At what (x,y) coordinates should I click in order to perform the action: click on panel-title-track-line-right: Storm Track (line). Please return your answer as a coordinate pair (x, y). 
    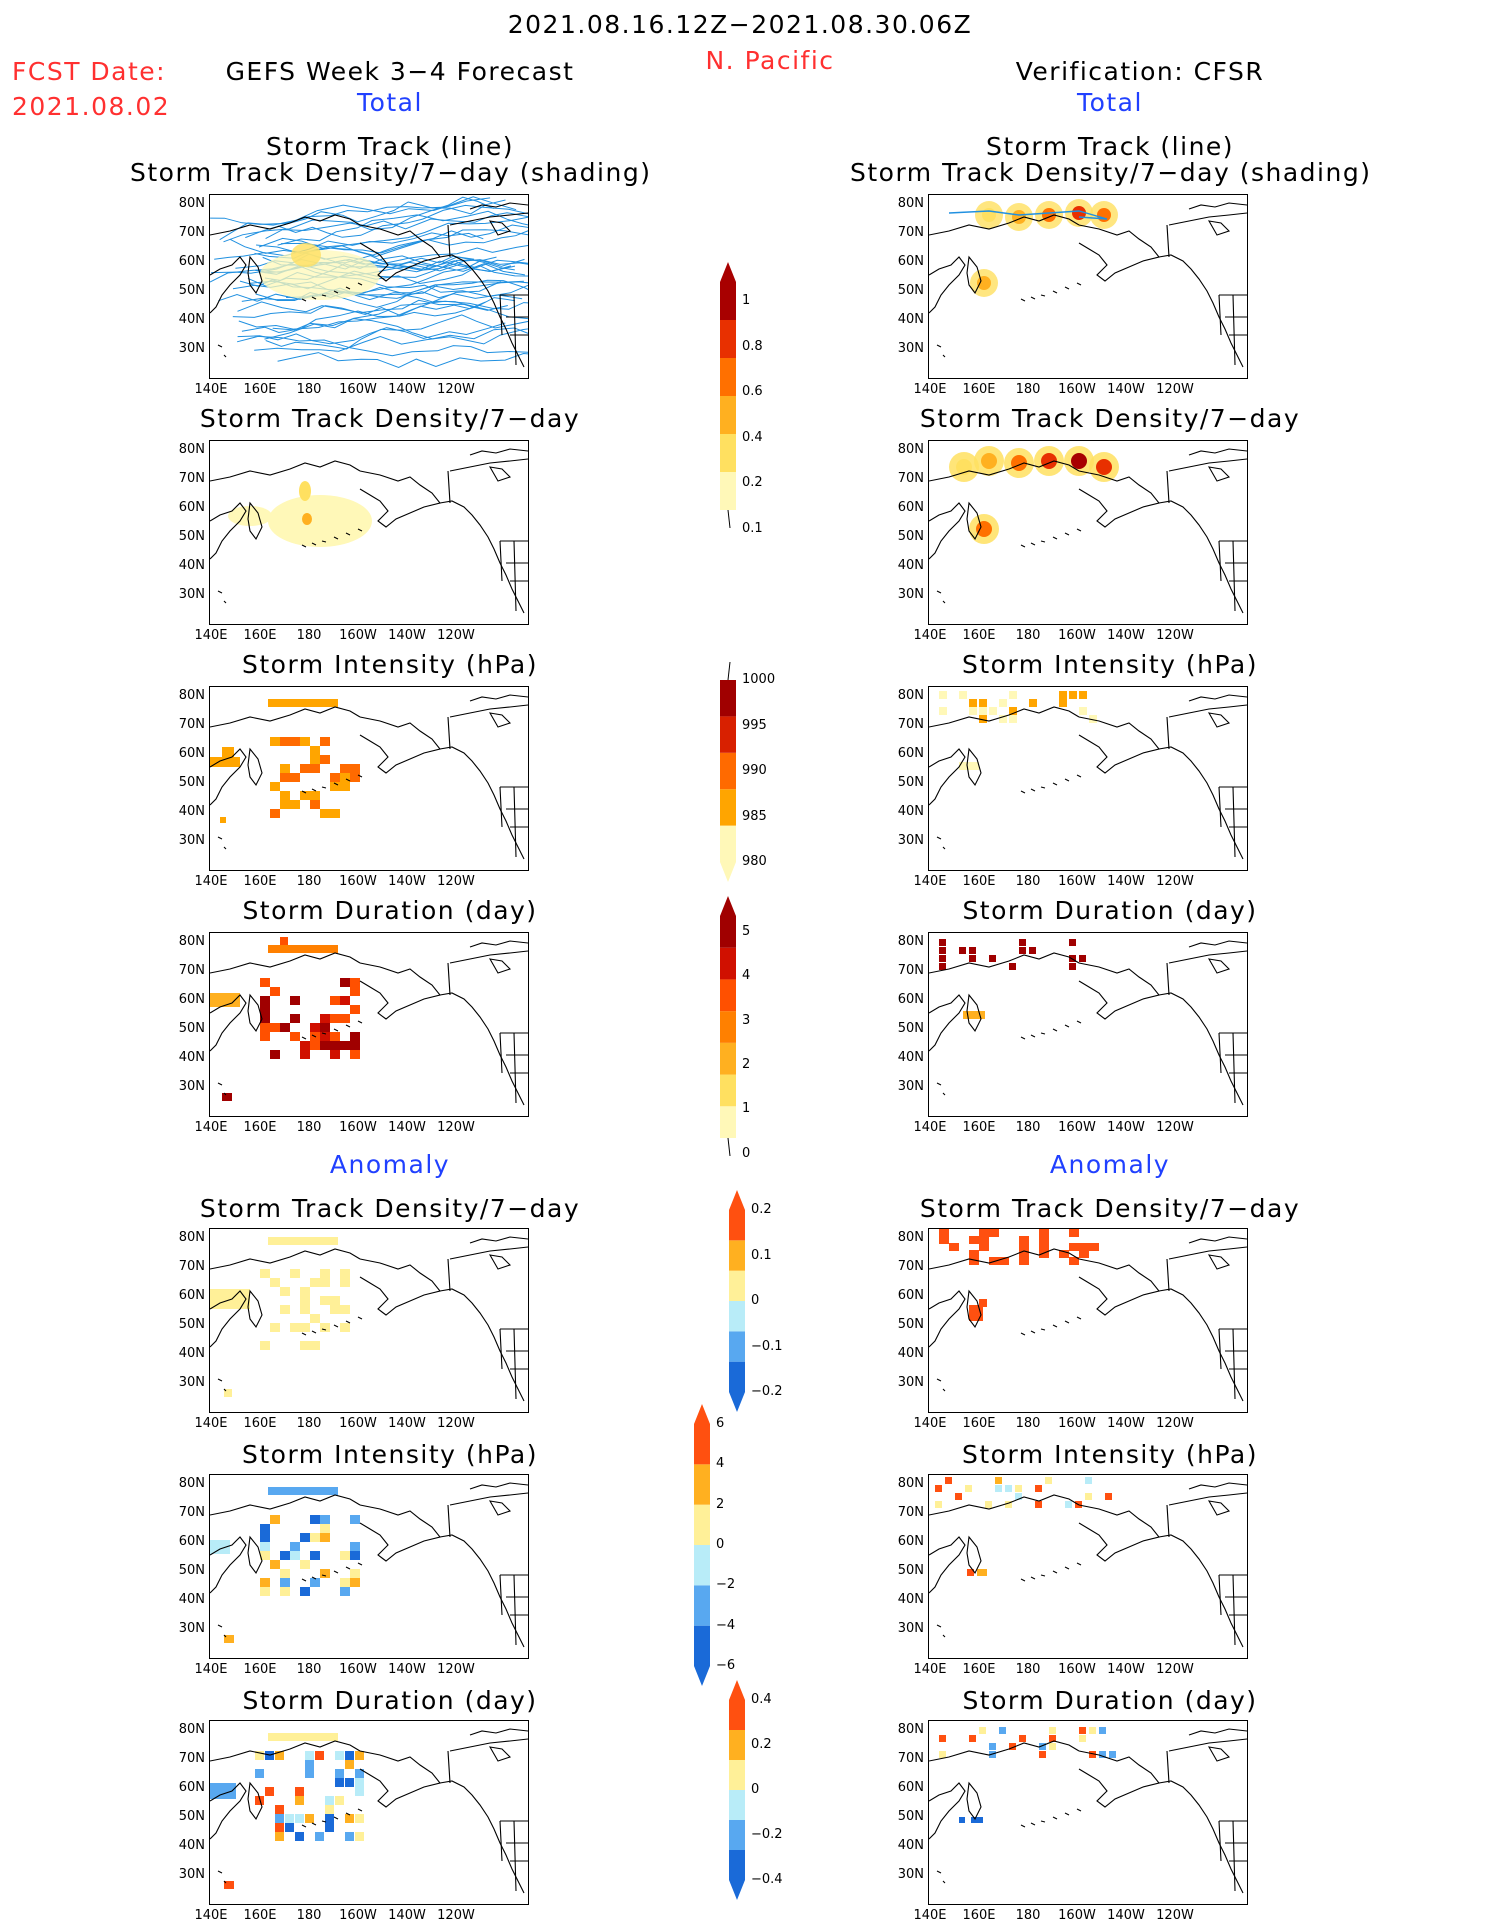
    Looking at the image, I should click on (1110, 146).